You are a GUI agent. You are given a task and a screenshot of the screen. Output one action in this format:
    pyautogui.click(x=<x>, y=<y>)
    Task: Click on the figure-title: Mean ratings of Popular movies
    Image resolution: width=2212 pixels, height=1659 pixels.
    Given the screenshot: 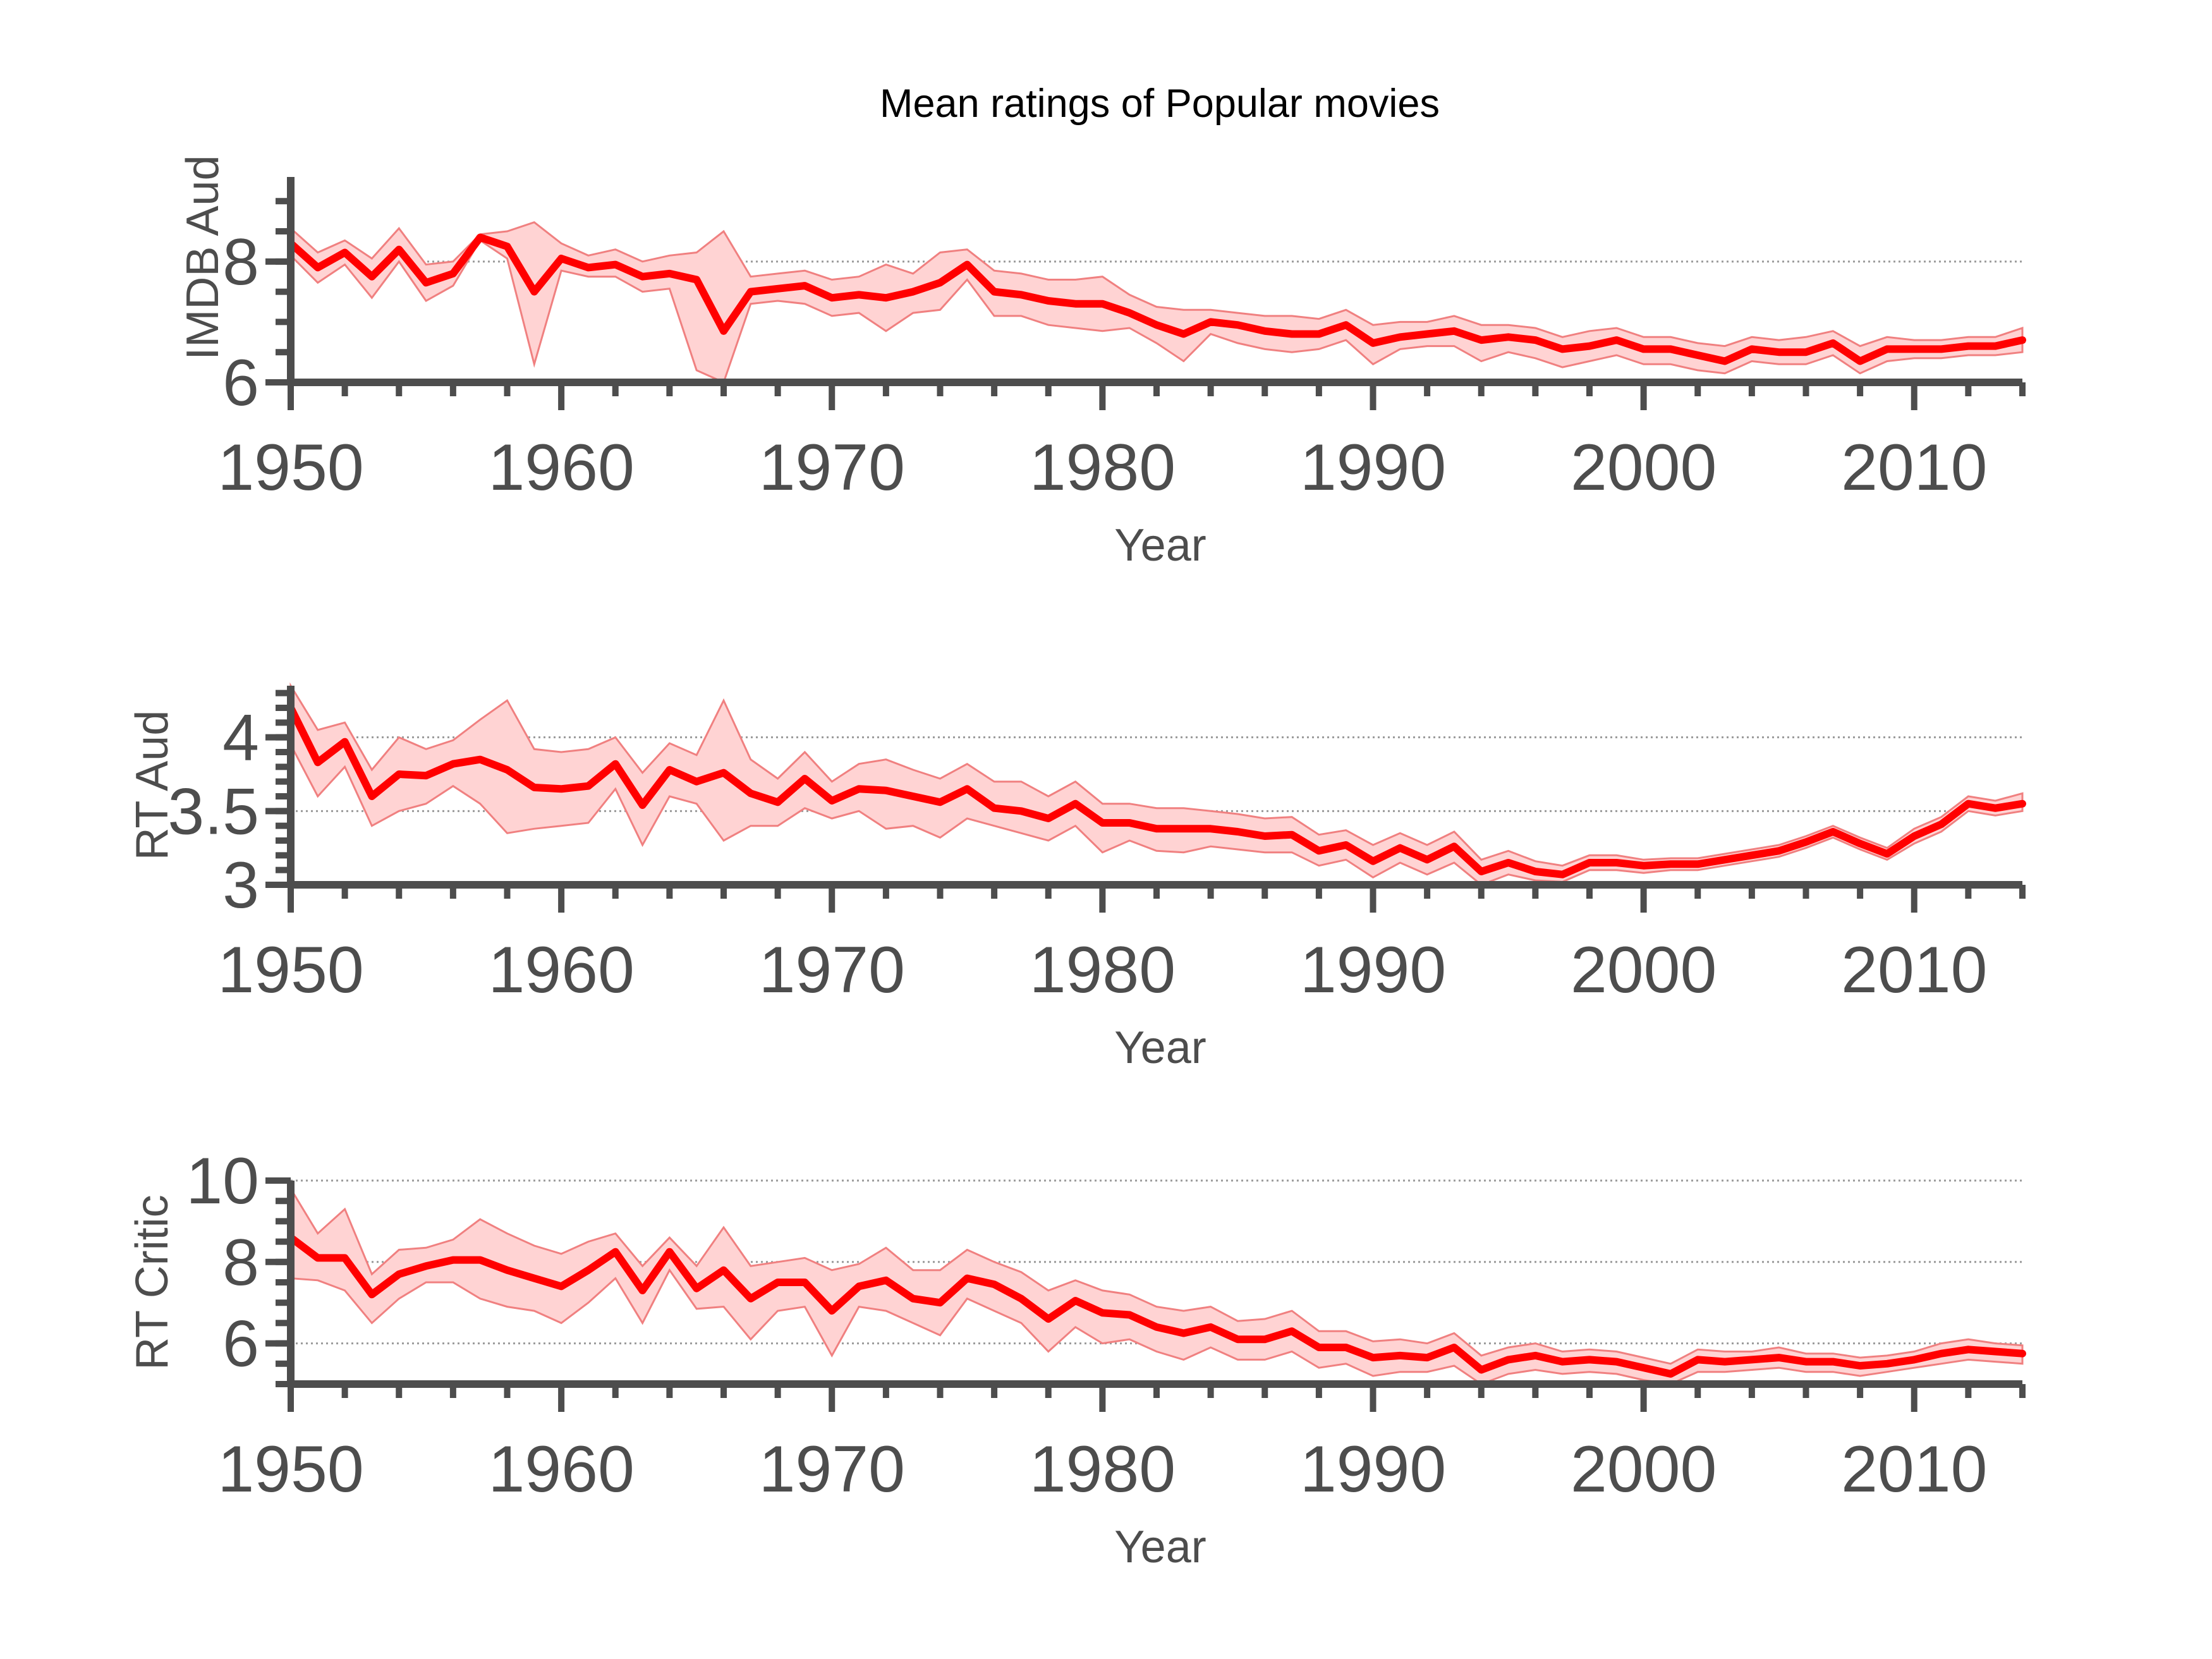 What is the action you would take?
    pyautogui.click(x=1160, y=104)
    